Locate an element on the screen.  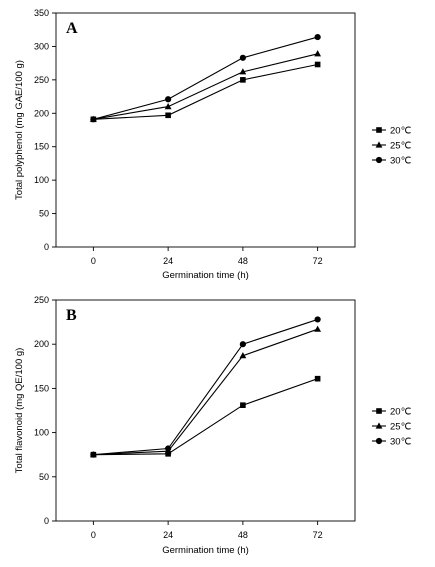
y-tick-label: 350 is located at coordinates (41, 13).